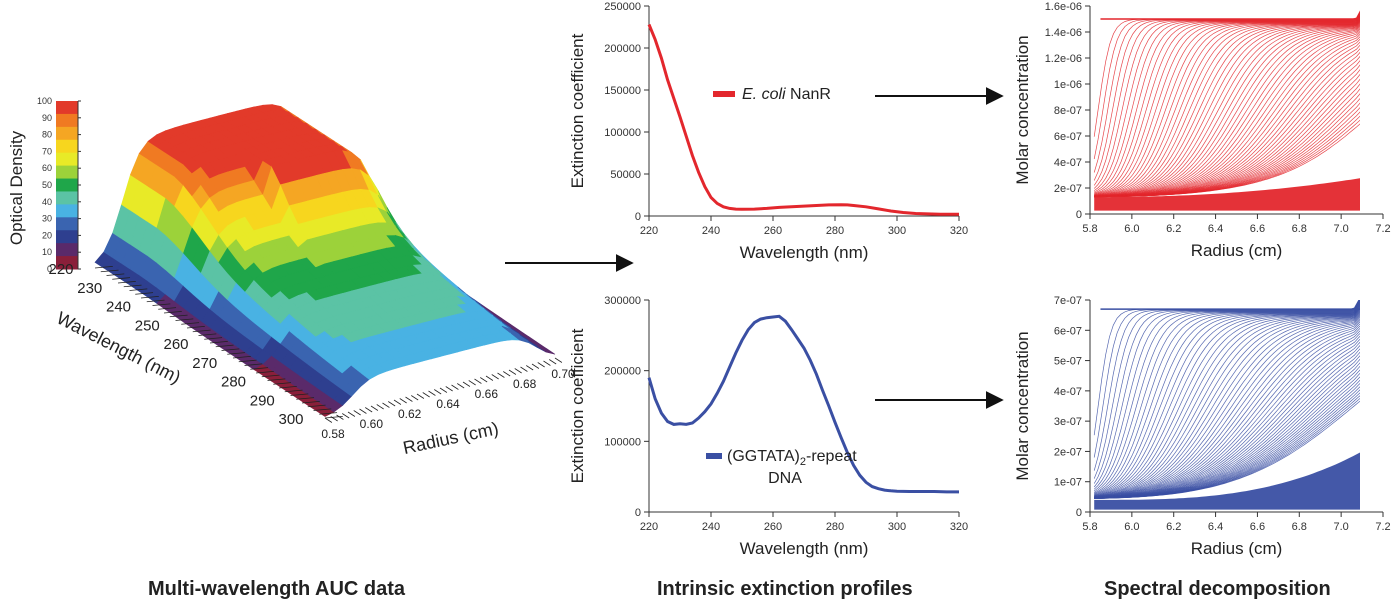  Describe the element at coordinates (47, 135) in the screenshot. I see `colorbar-tick-label: 80` at that location.